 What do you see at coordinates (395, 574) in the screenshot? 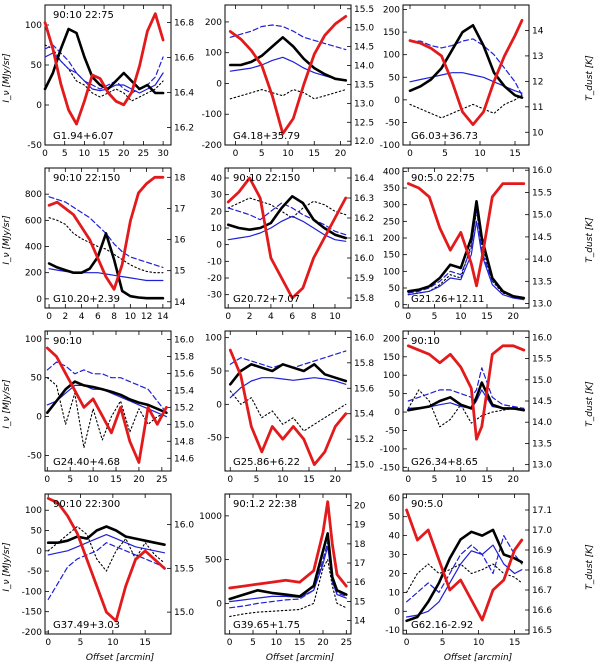
I see `y-tick-label: 20` at bounding box center [395, 574].